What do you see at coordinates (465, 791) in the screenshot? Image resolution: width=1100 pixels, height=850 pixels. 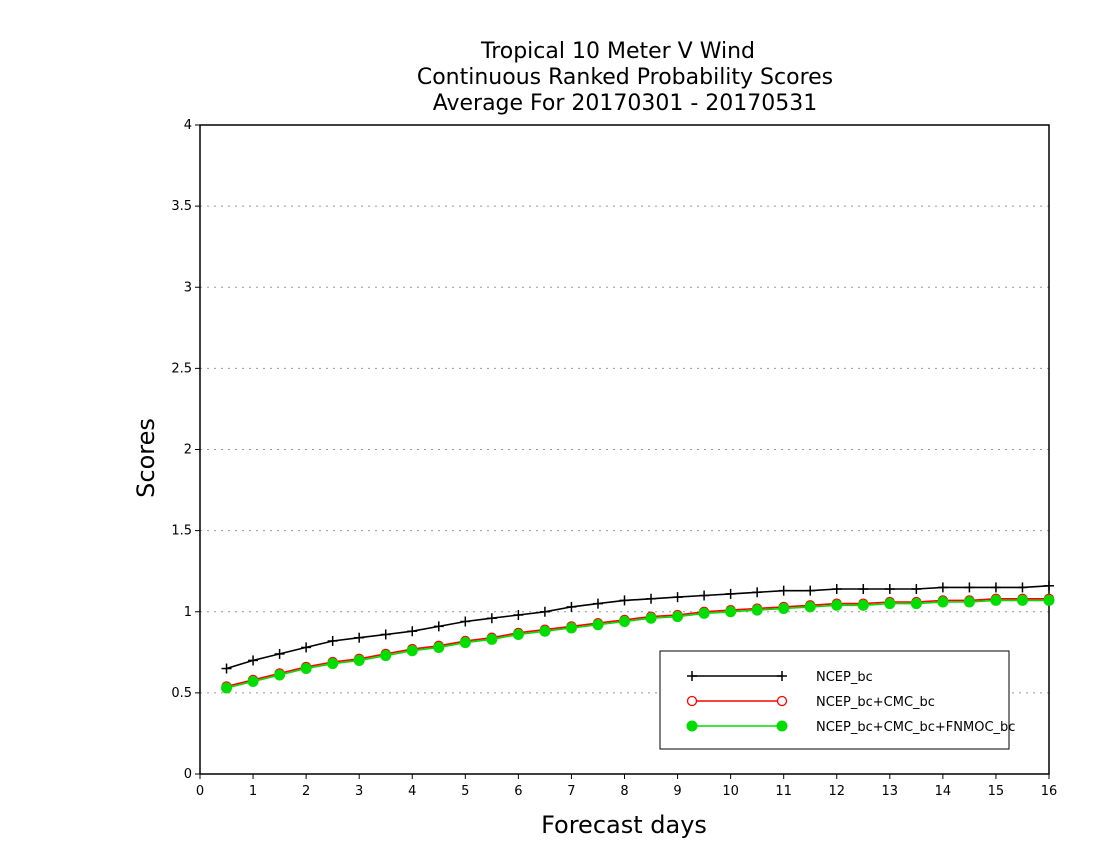 I see `x-tick-label: 5` at bounding box center [465, 791].